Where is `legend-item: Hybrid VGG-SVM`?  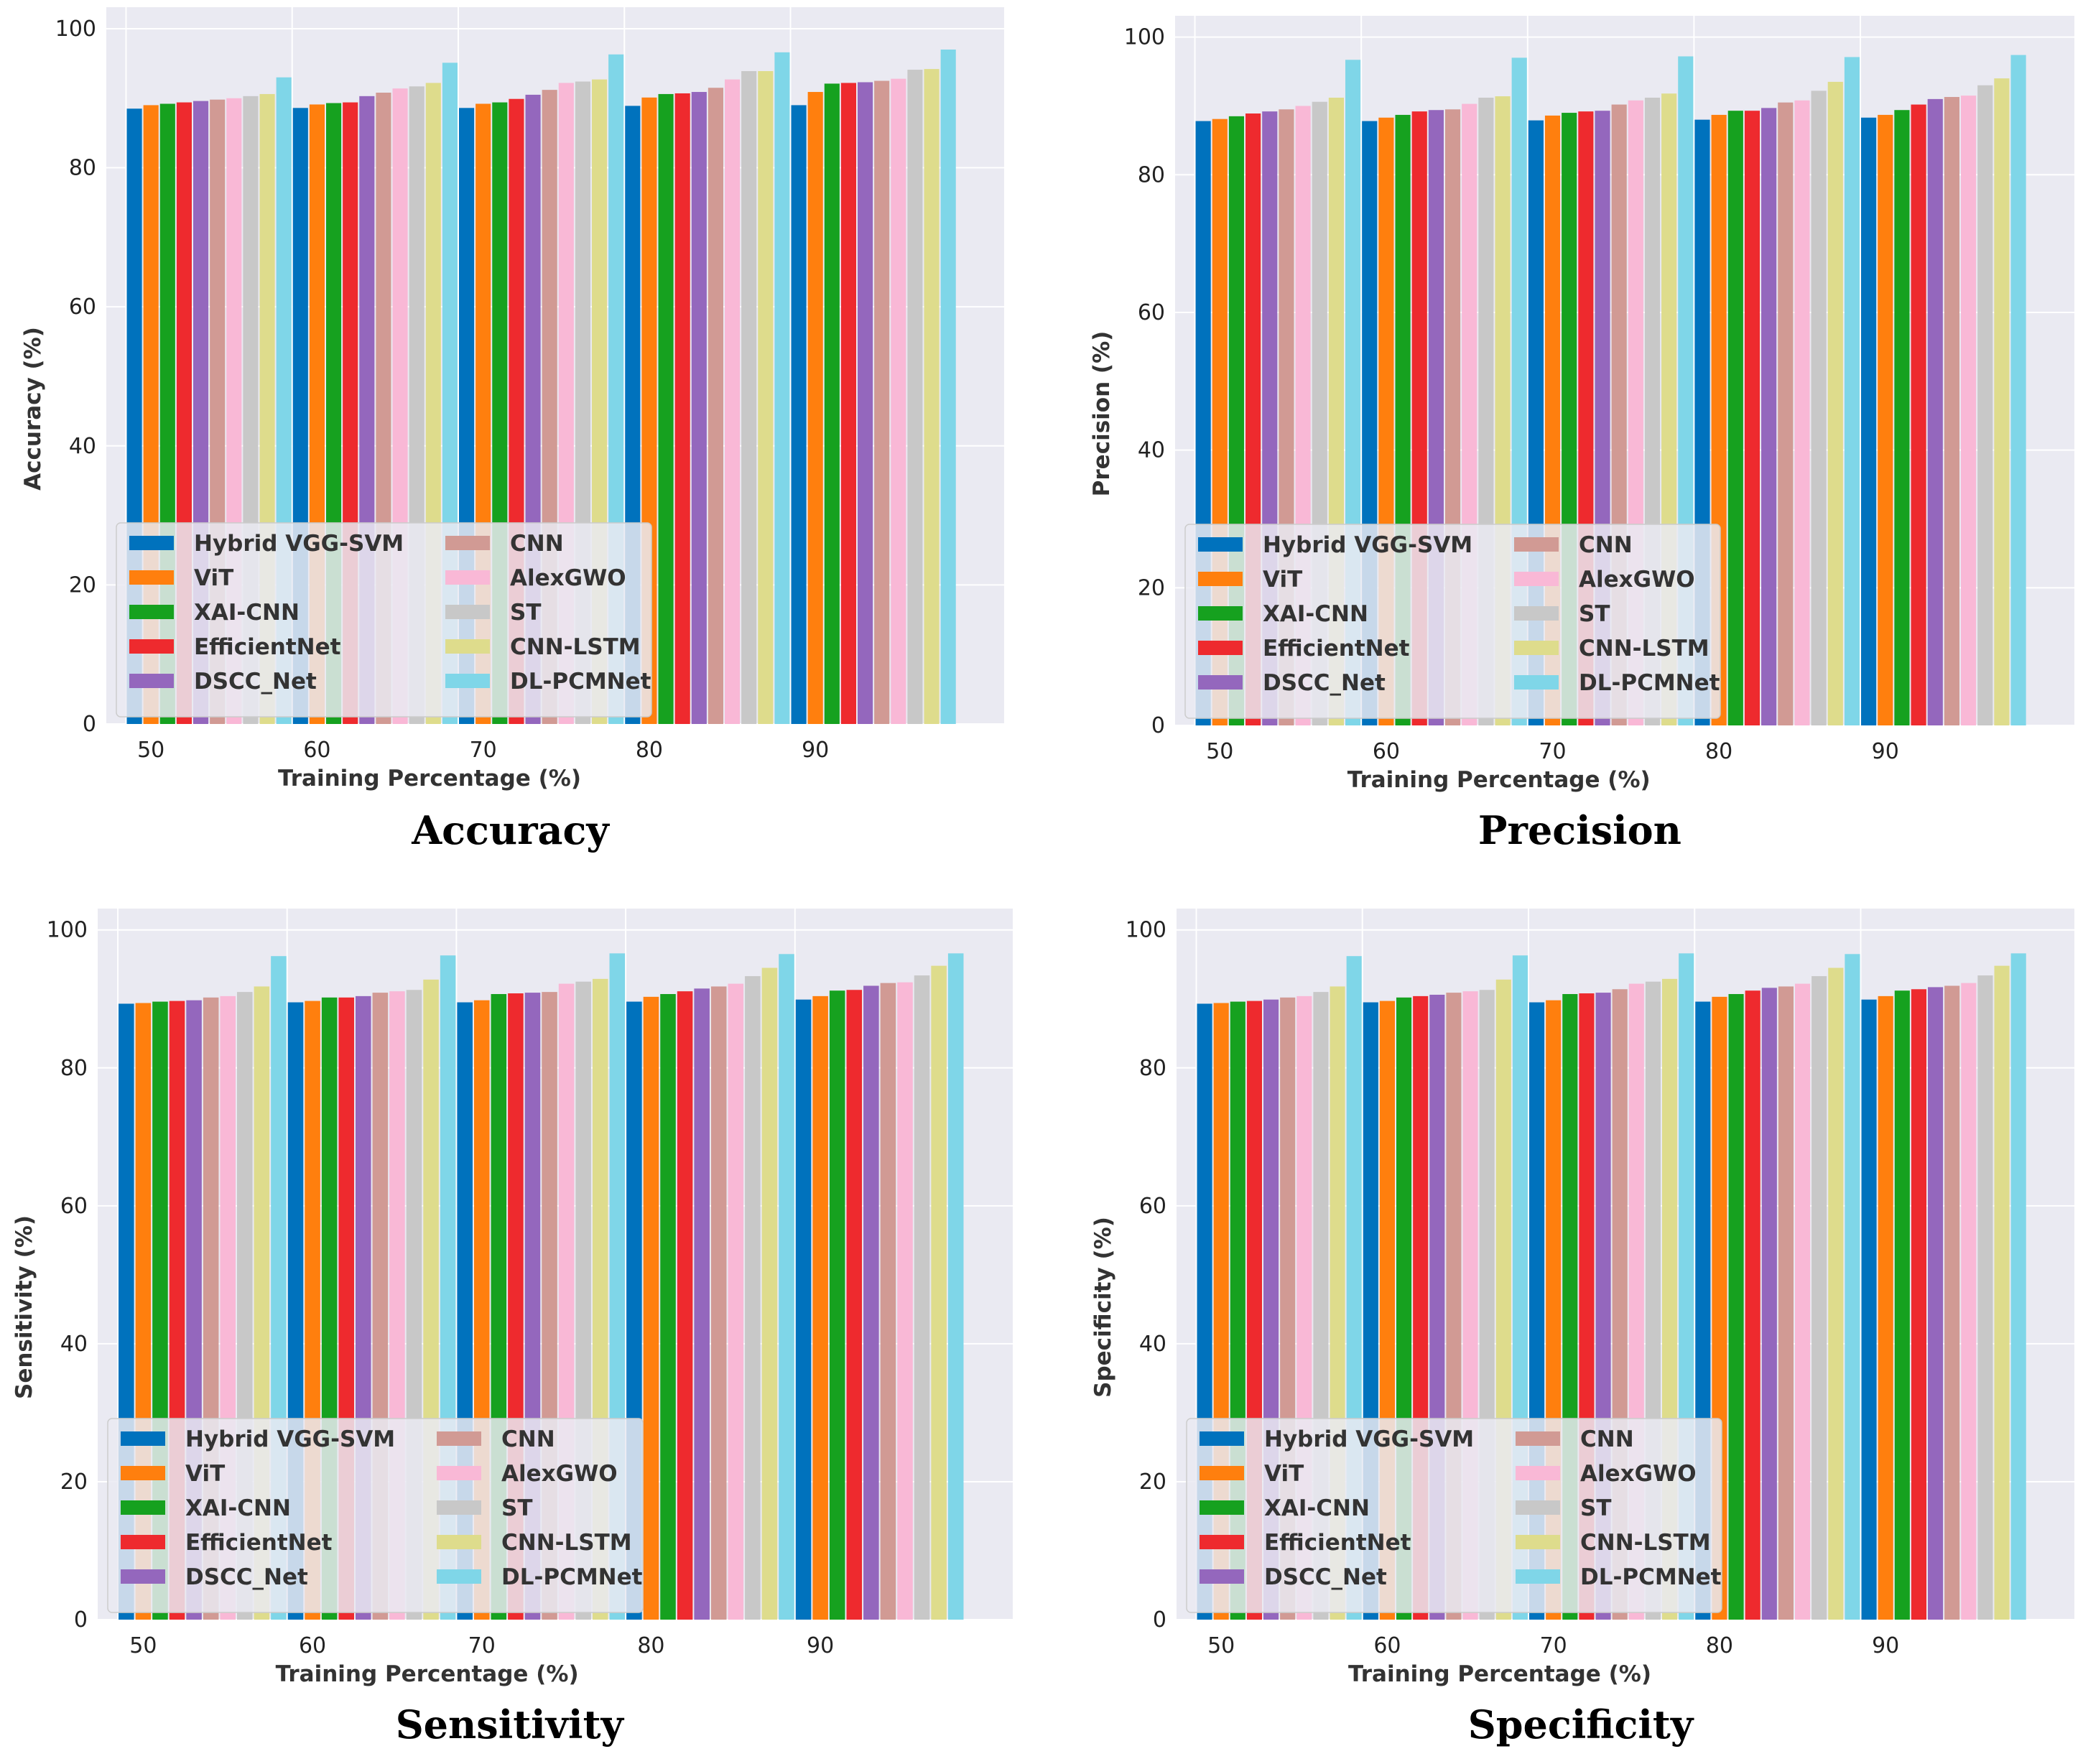 legend-item: Hybrid VGG-SVM is located at coordinates (258, 1439).